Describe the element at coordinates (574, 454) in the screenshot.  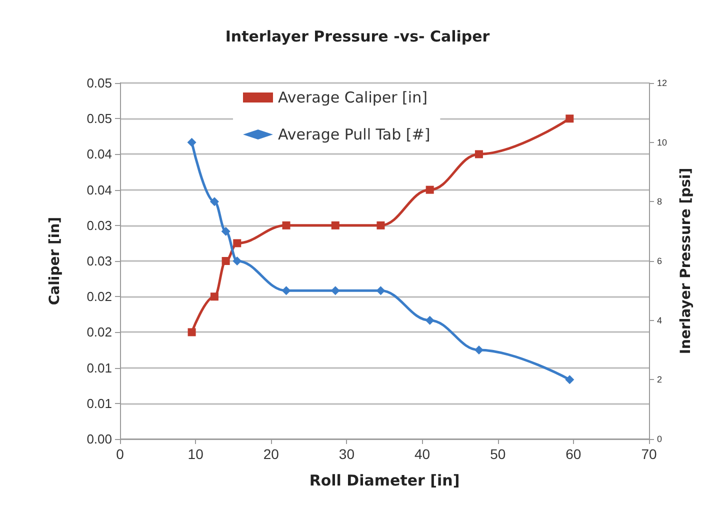
I see `x-tick-label: 60` at that location.